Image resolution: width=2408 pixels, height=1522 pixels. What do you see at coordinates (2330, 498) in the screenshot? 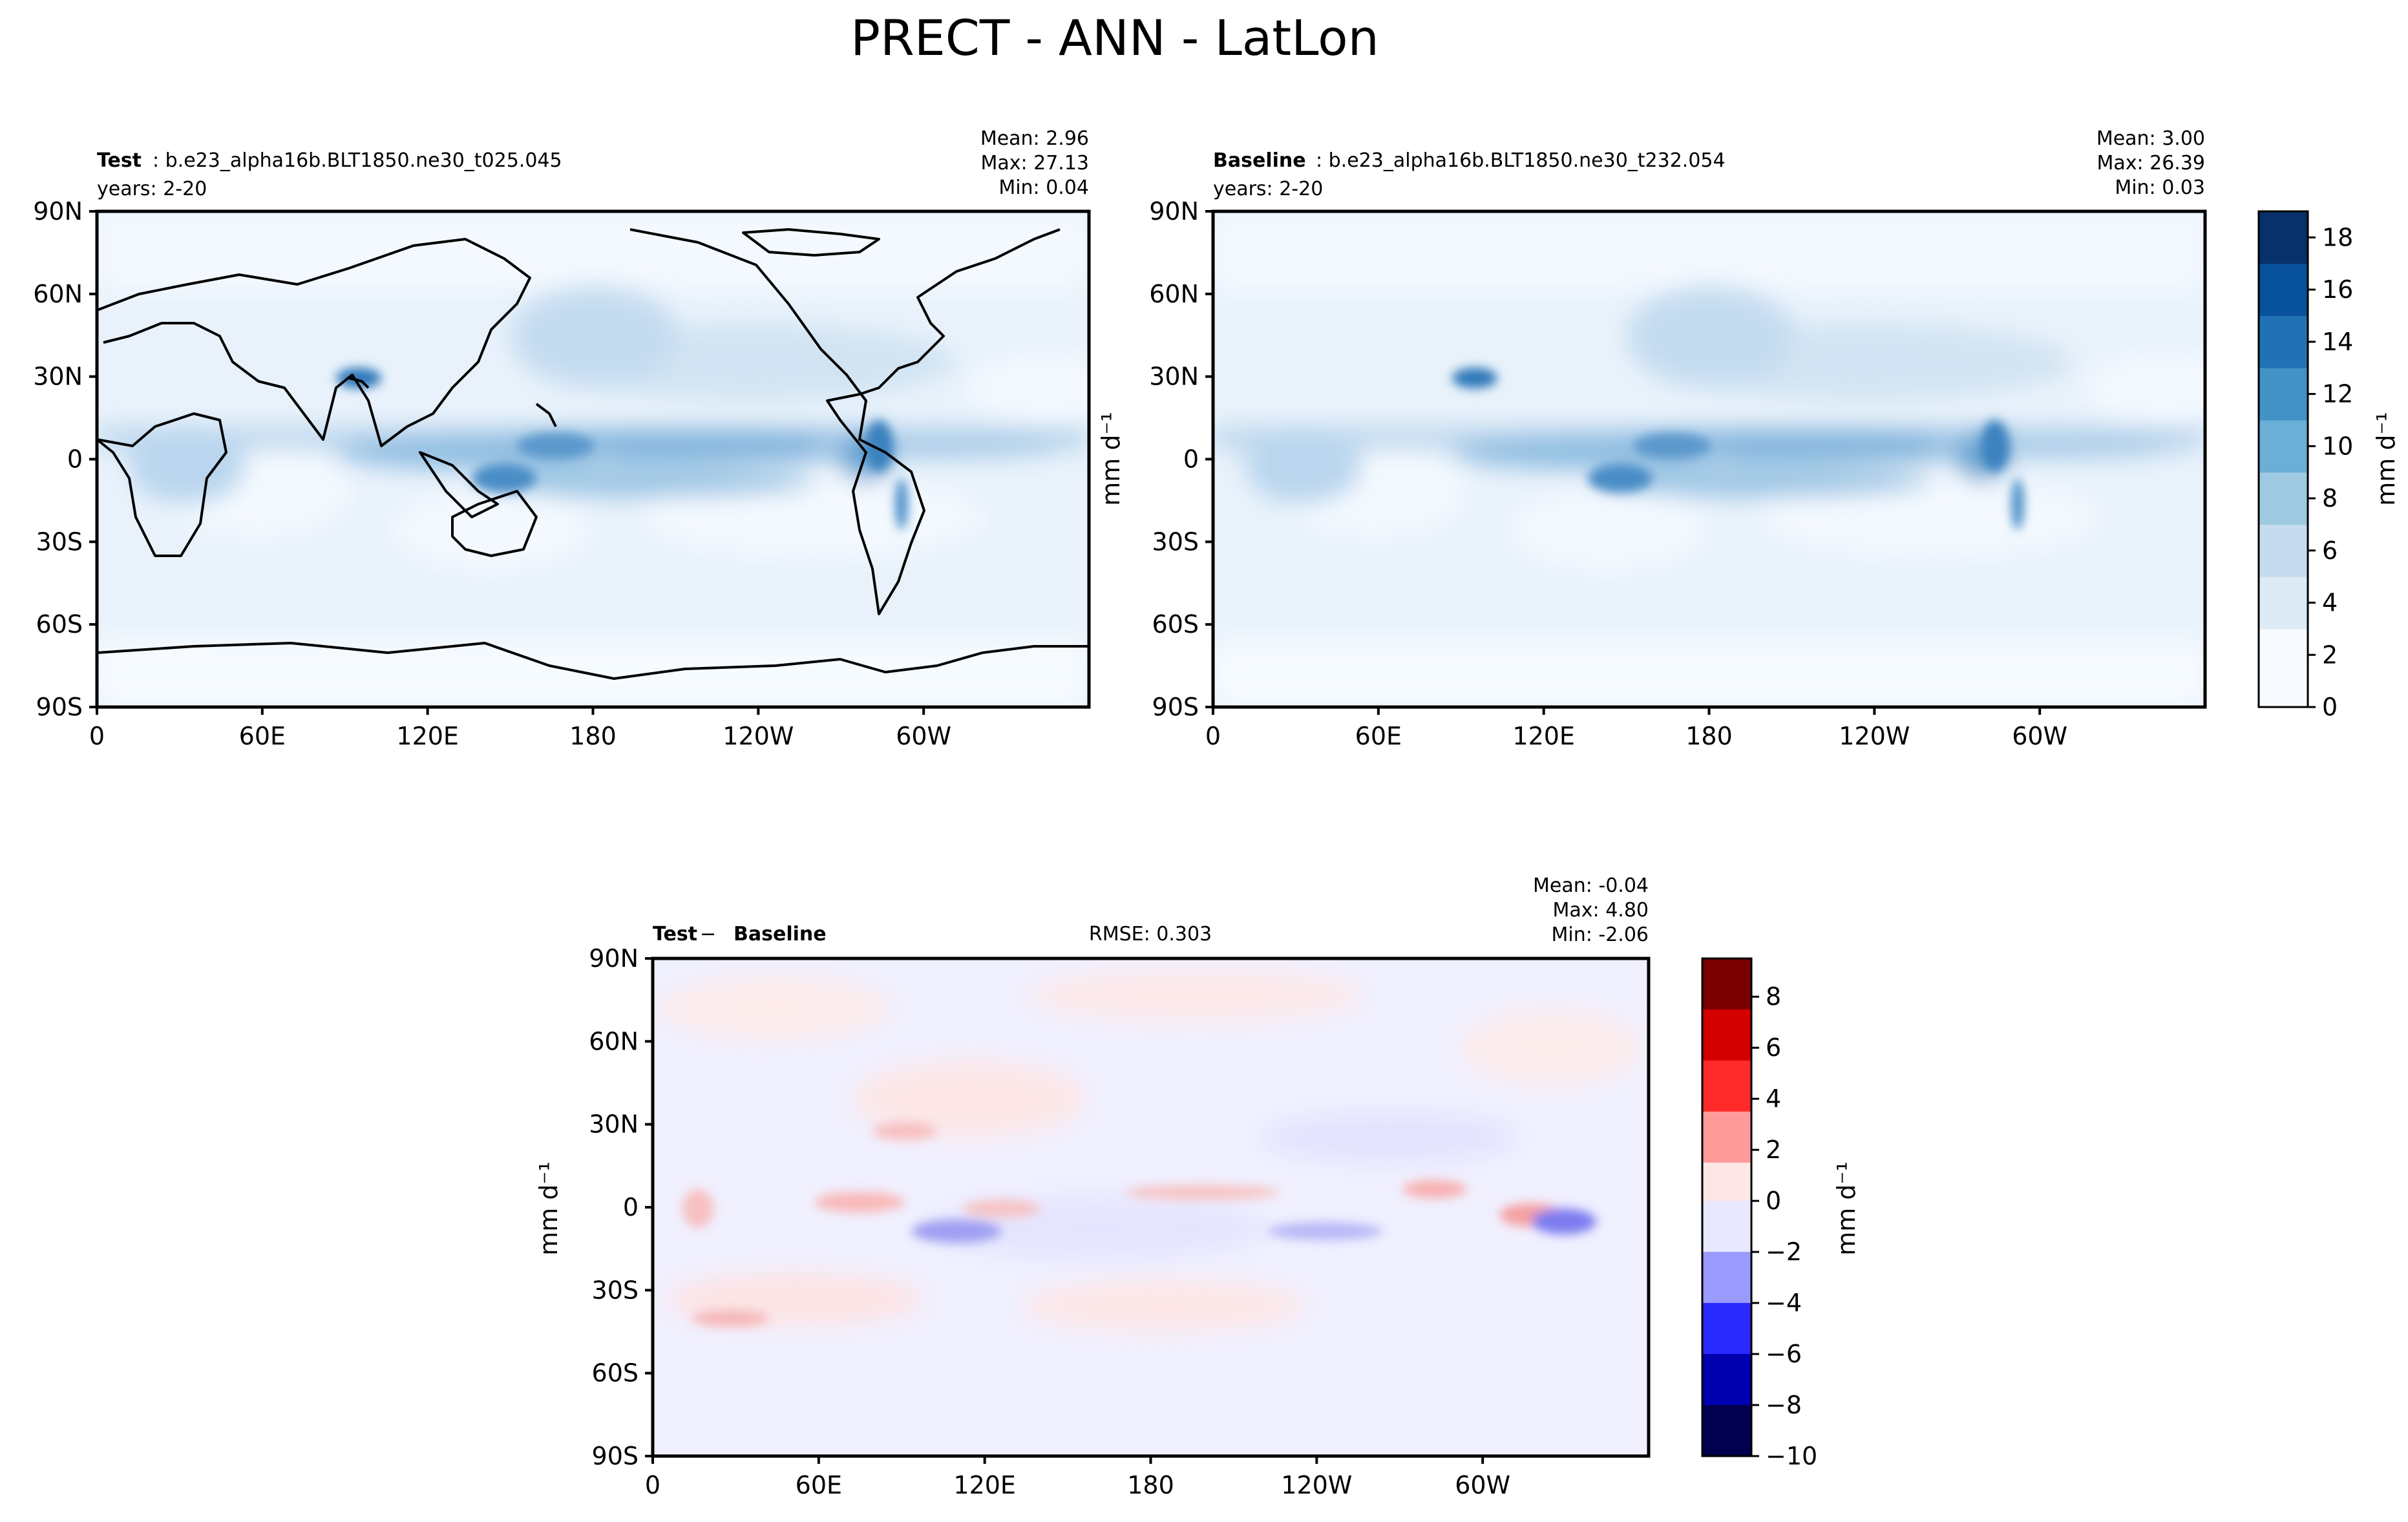
I see `colorbar-precip-tick-label: 8` at bounding box center [2330, 498].